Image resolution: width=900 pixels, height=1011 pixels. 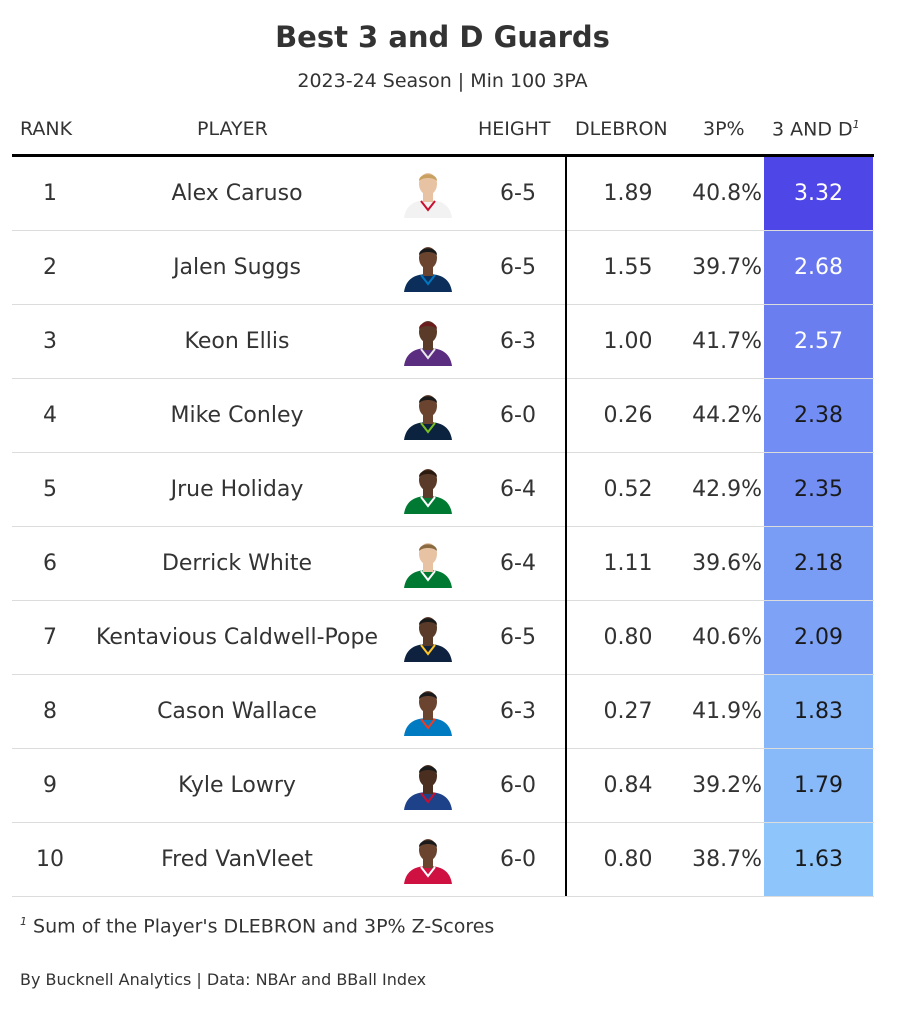 I want to click on dlebron-cell: 0.52, so click(x=628, y=489).